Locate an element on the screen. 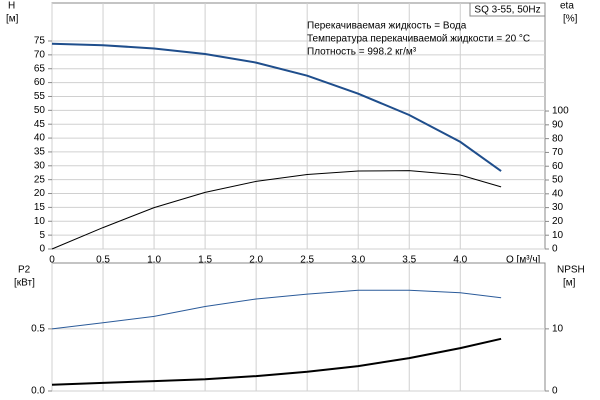 This screenshot has height=400, width=600. x-tick-label: 2,0 is located at coordinates (256, 260).